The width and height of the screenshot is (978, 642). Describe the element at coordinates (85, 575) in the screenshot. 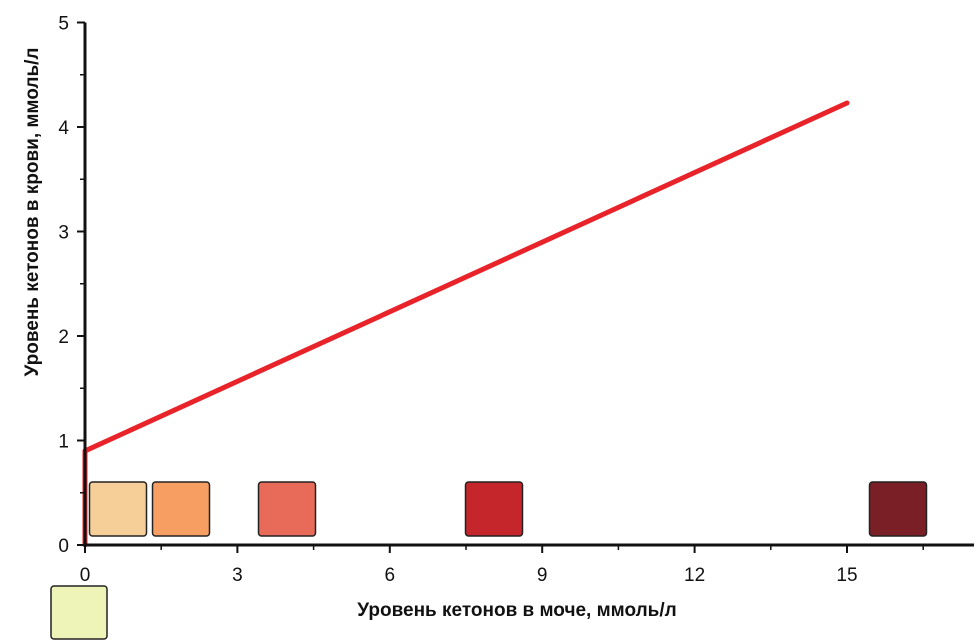

I see `x-tick-label: 0` at that location.